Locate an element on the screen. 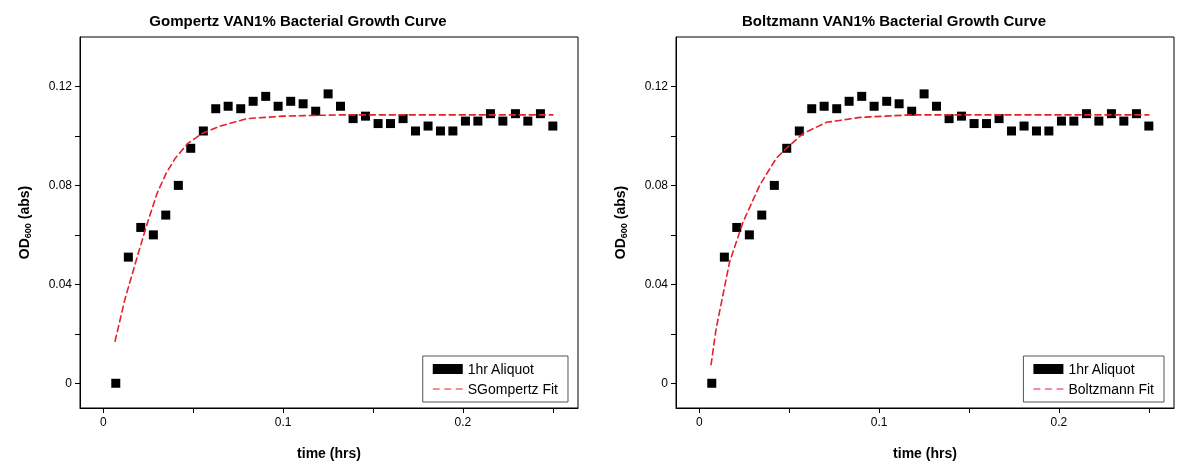 The height and width of the screenshot is (465, 1193). legend-label: SGompertz Fit is located at coordinates (513, 389).